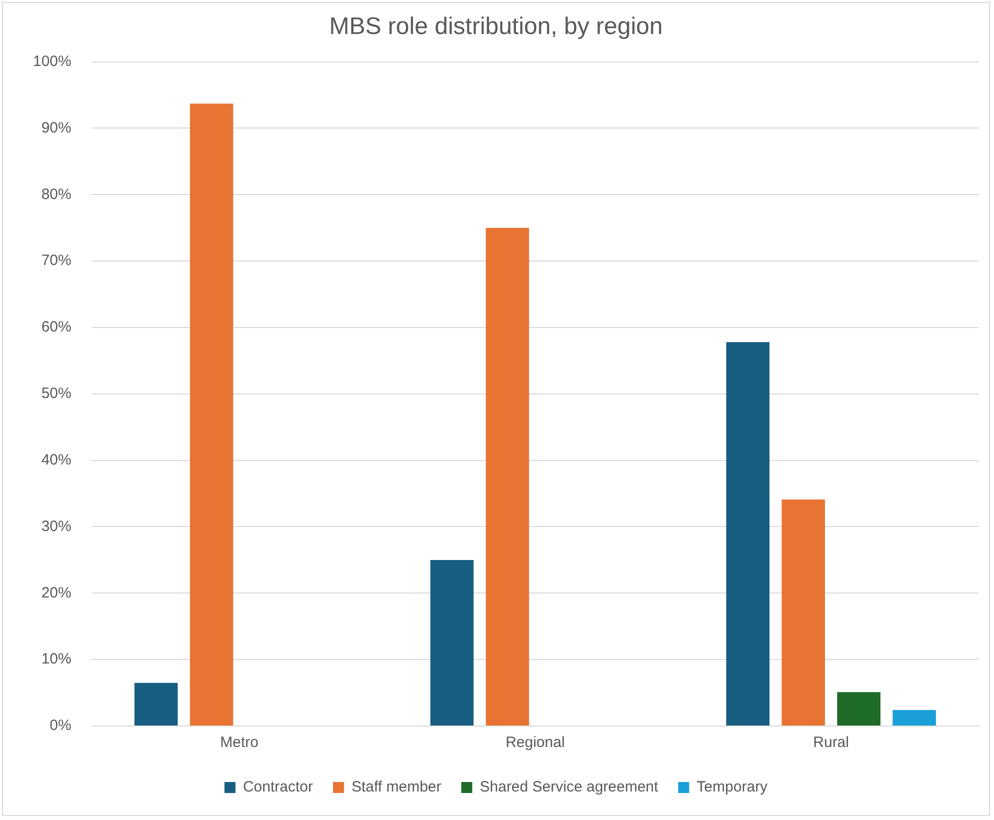  Describe the element at coordinates (535, 743) in the screenshot. I see `x-tick-label: Regional` at that location.